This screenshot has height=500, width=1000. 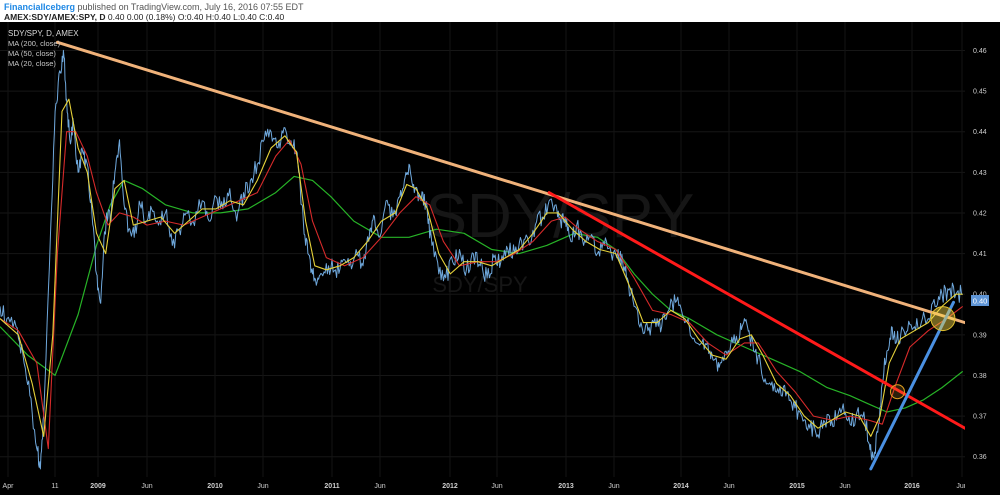 I want to click on x-tick-label: 2009, so click(x=98, y=486).